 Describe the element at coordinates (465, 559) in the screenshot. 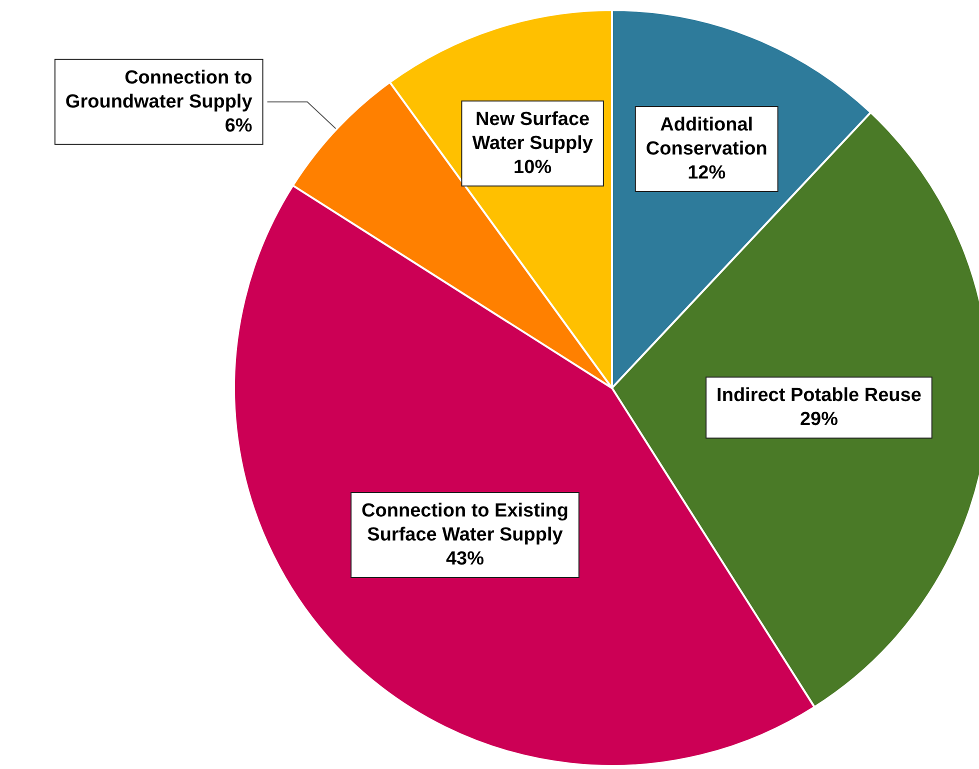

I see `data-label: 43%` at that location.